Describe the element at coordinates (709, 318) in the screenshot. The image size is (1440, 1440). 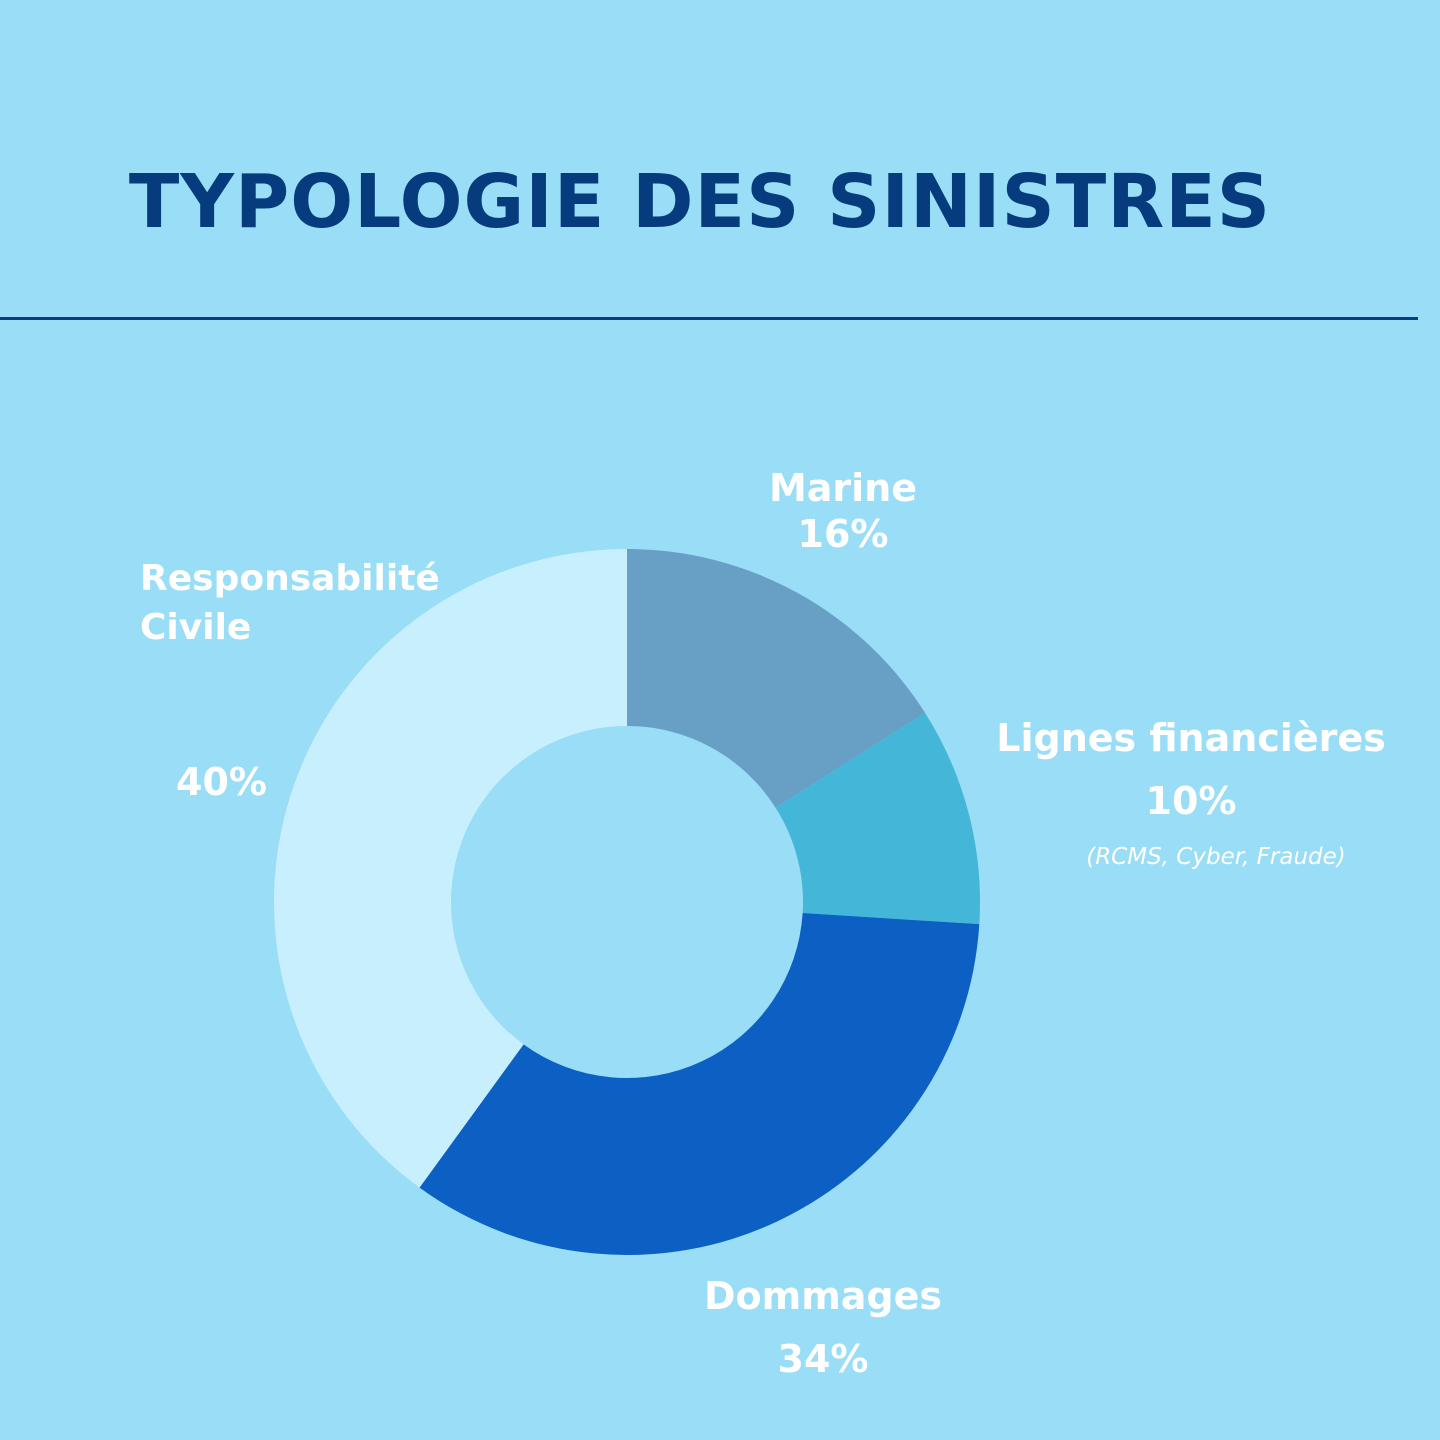
I see `title-divider` at that location.